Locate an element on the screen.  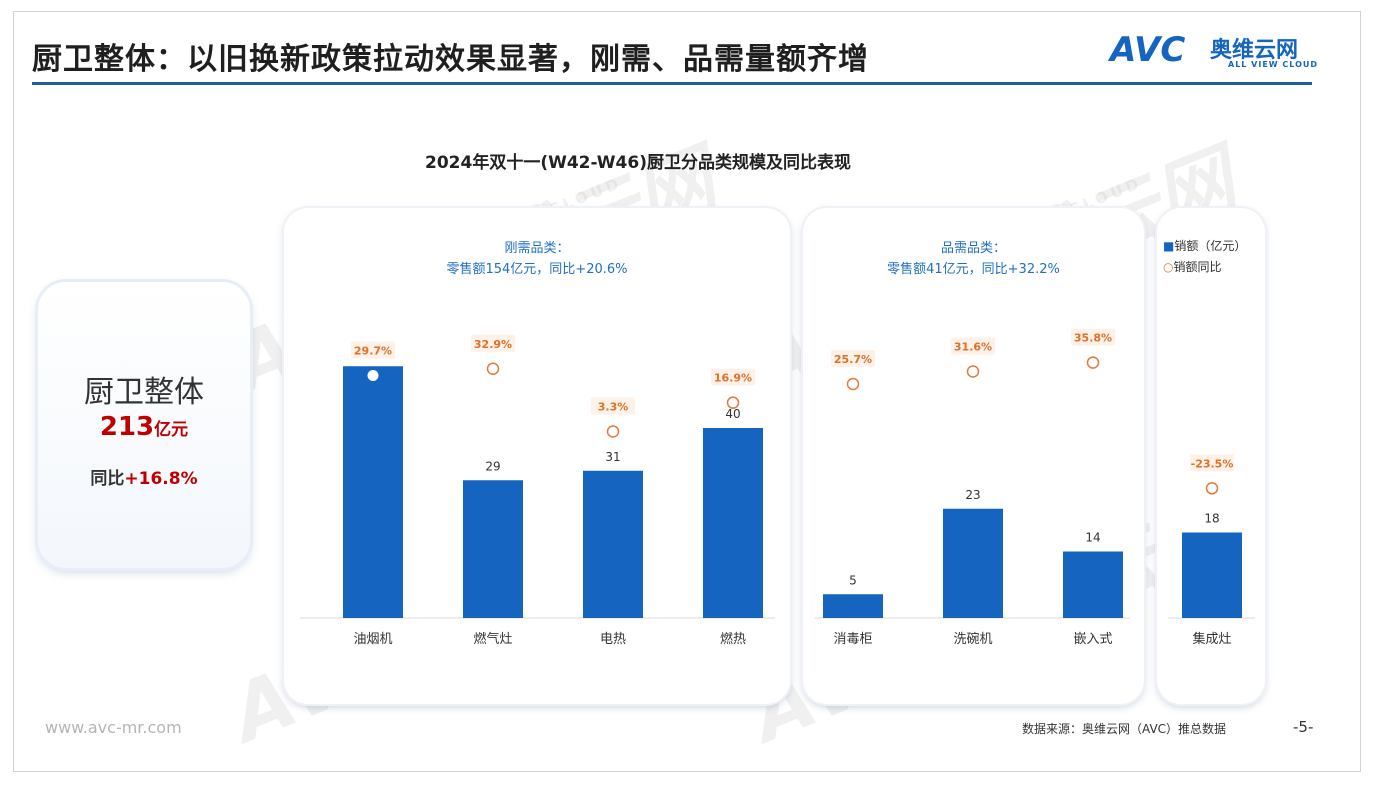
yoy-label: 16.9% is located at coordinates (733, 378).